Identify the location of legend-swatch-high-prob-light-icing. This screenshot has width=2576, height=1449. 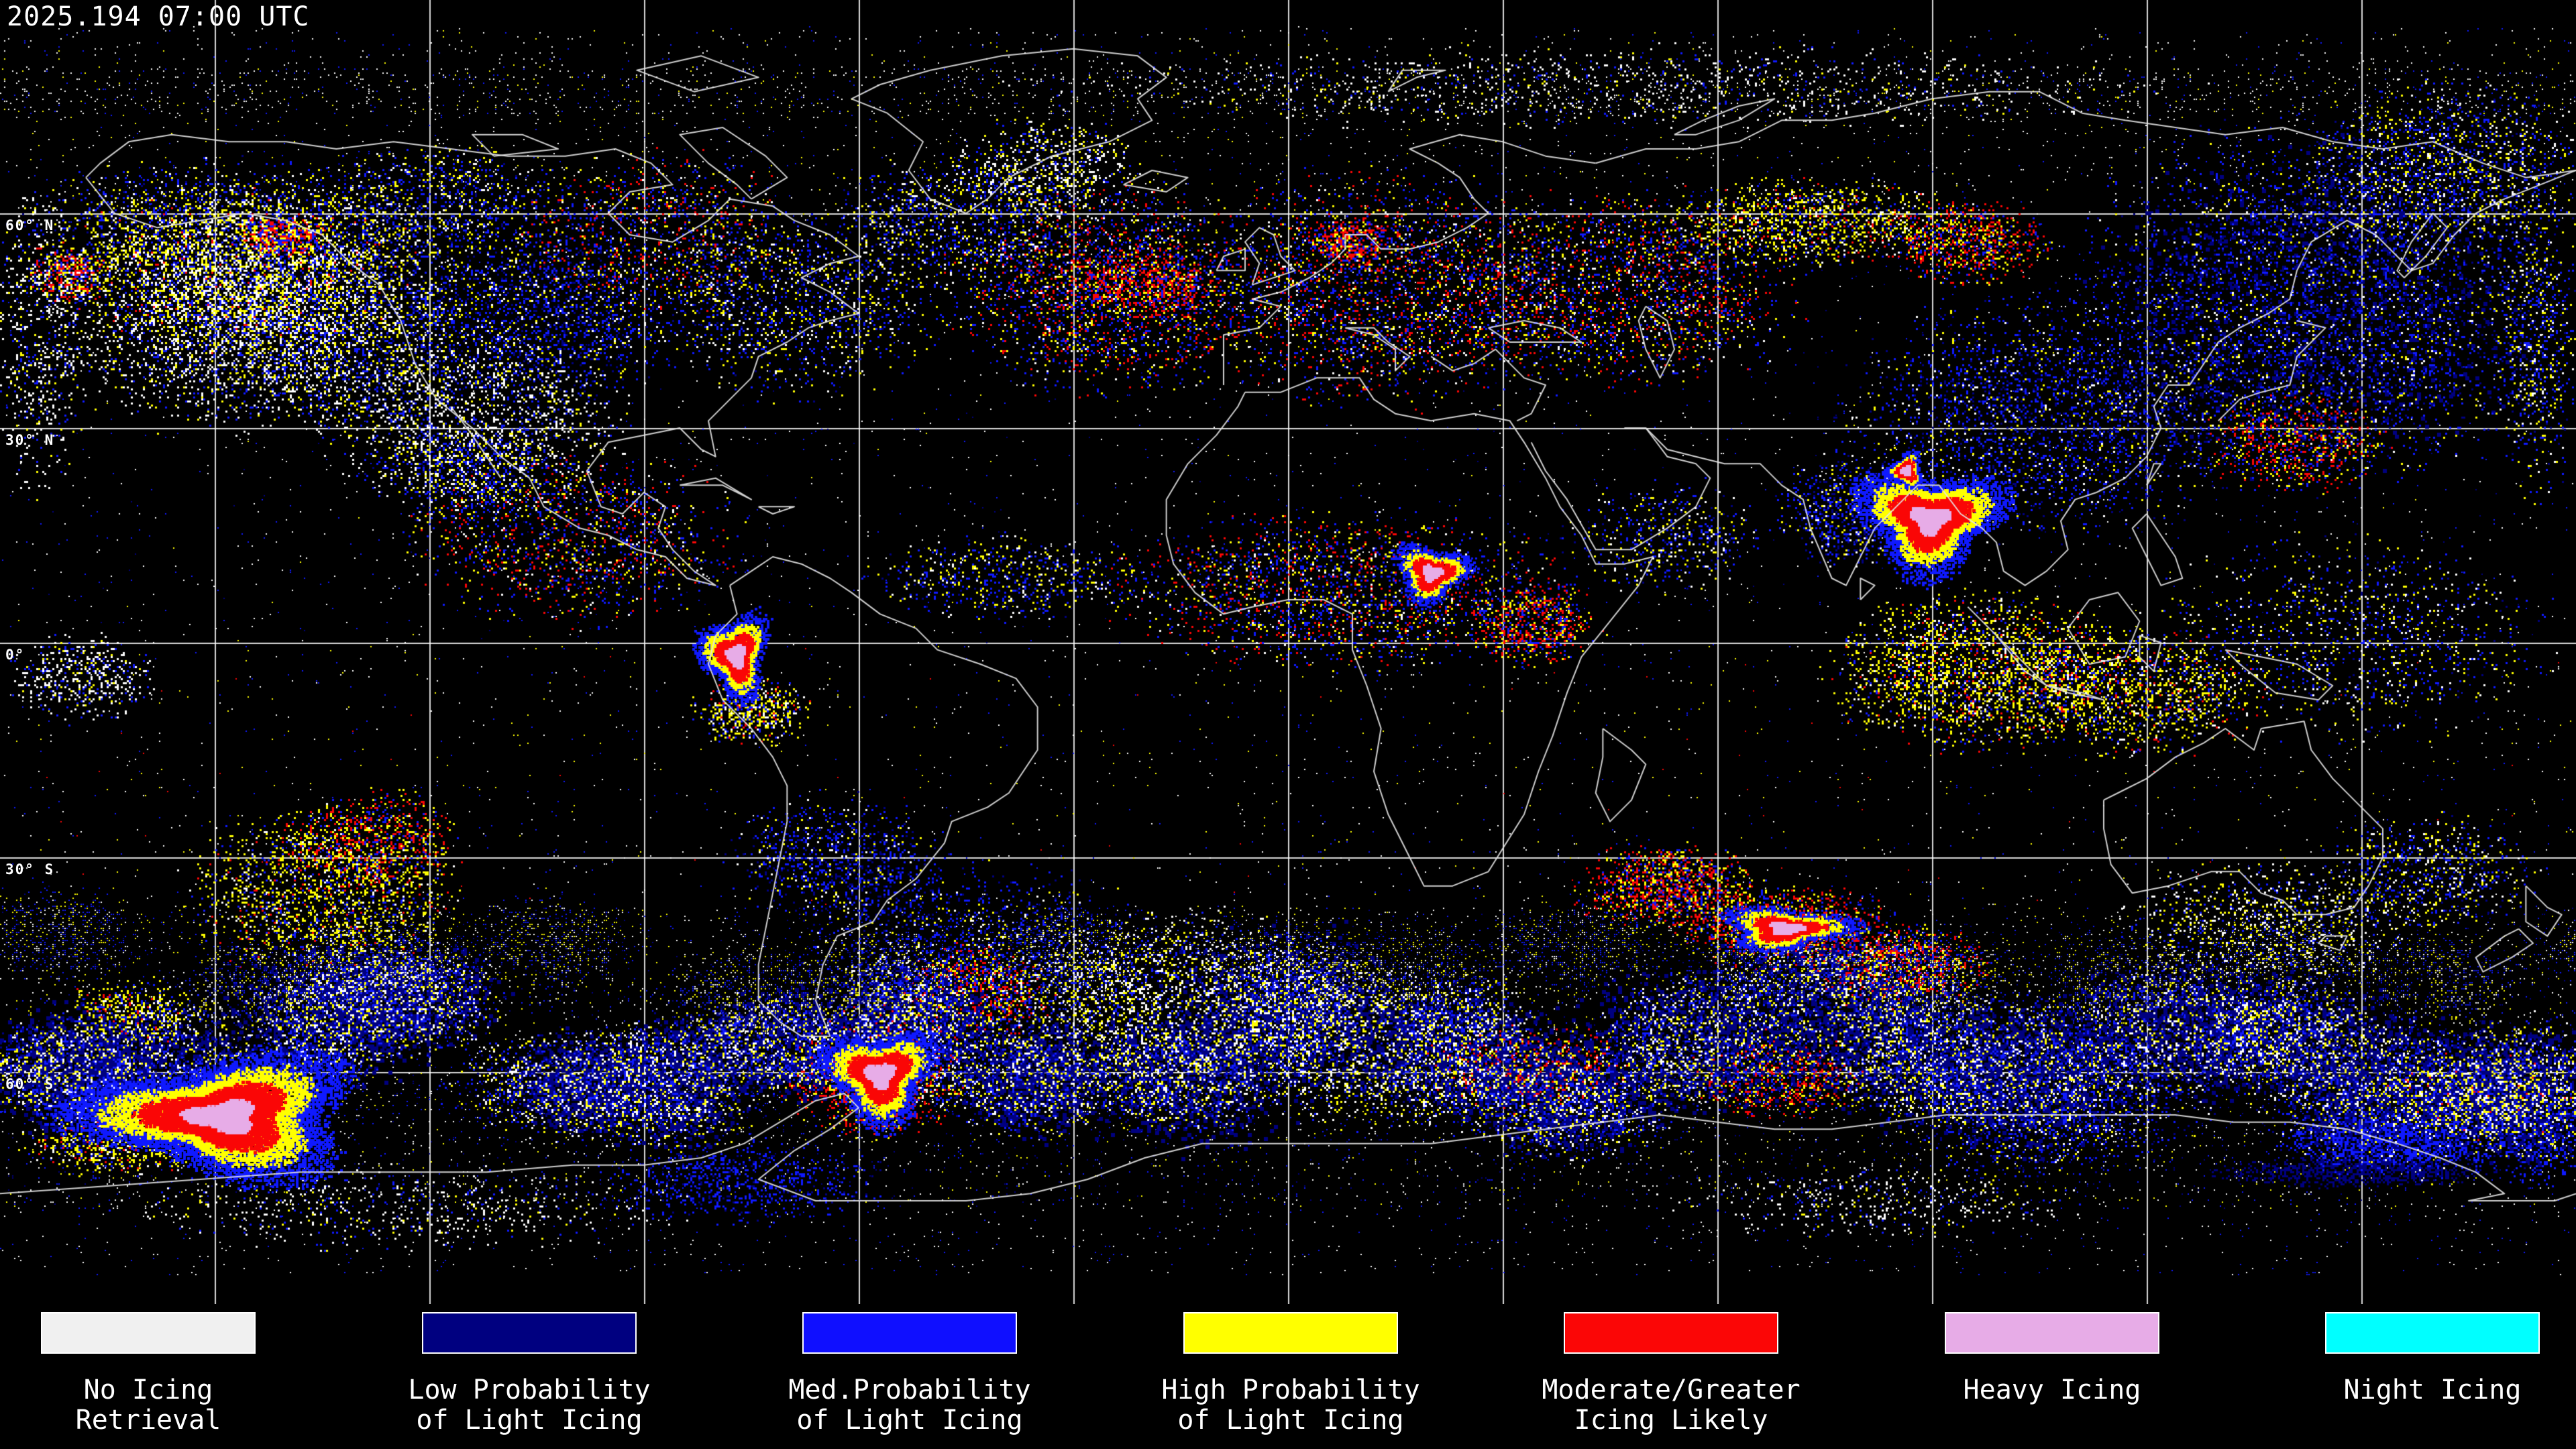
(1290, 1333).